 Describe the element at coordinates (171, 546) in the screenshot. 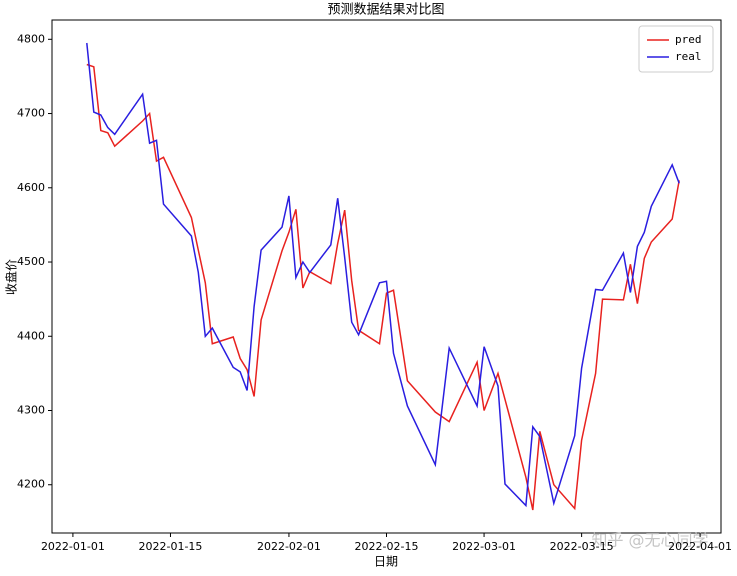

I see `x-tick-label: 2022-01-15` at that location.